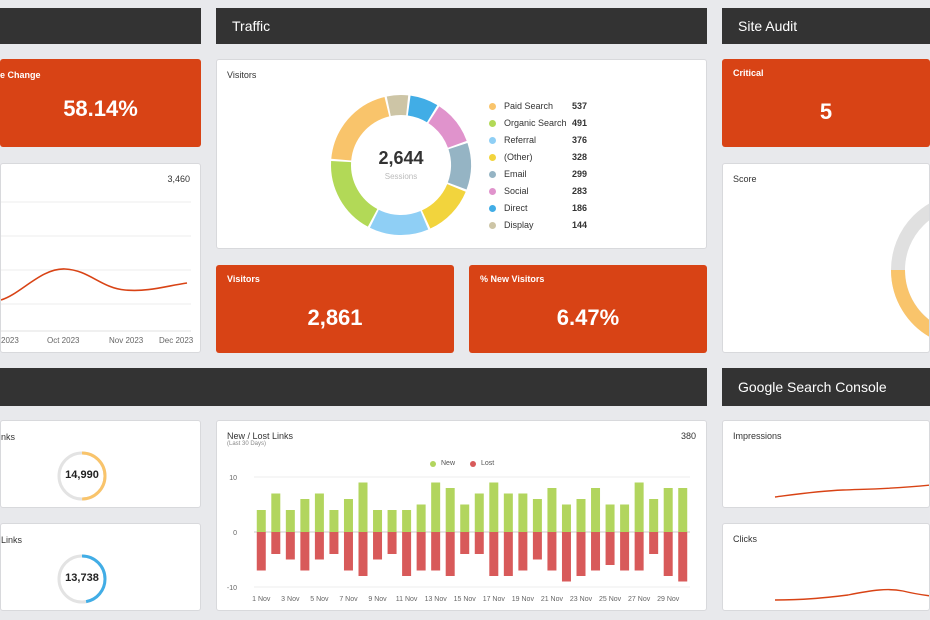 This screenshot has height=620, width=930. What do you see at coordinates (538, 208) in the screenshot?
I see `legend-item: Direct 186` at bounding box center [538, 208].